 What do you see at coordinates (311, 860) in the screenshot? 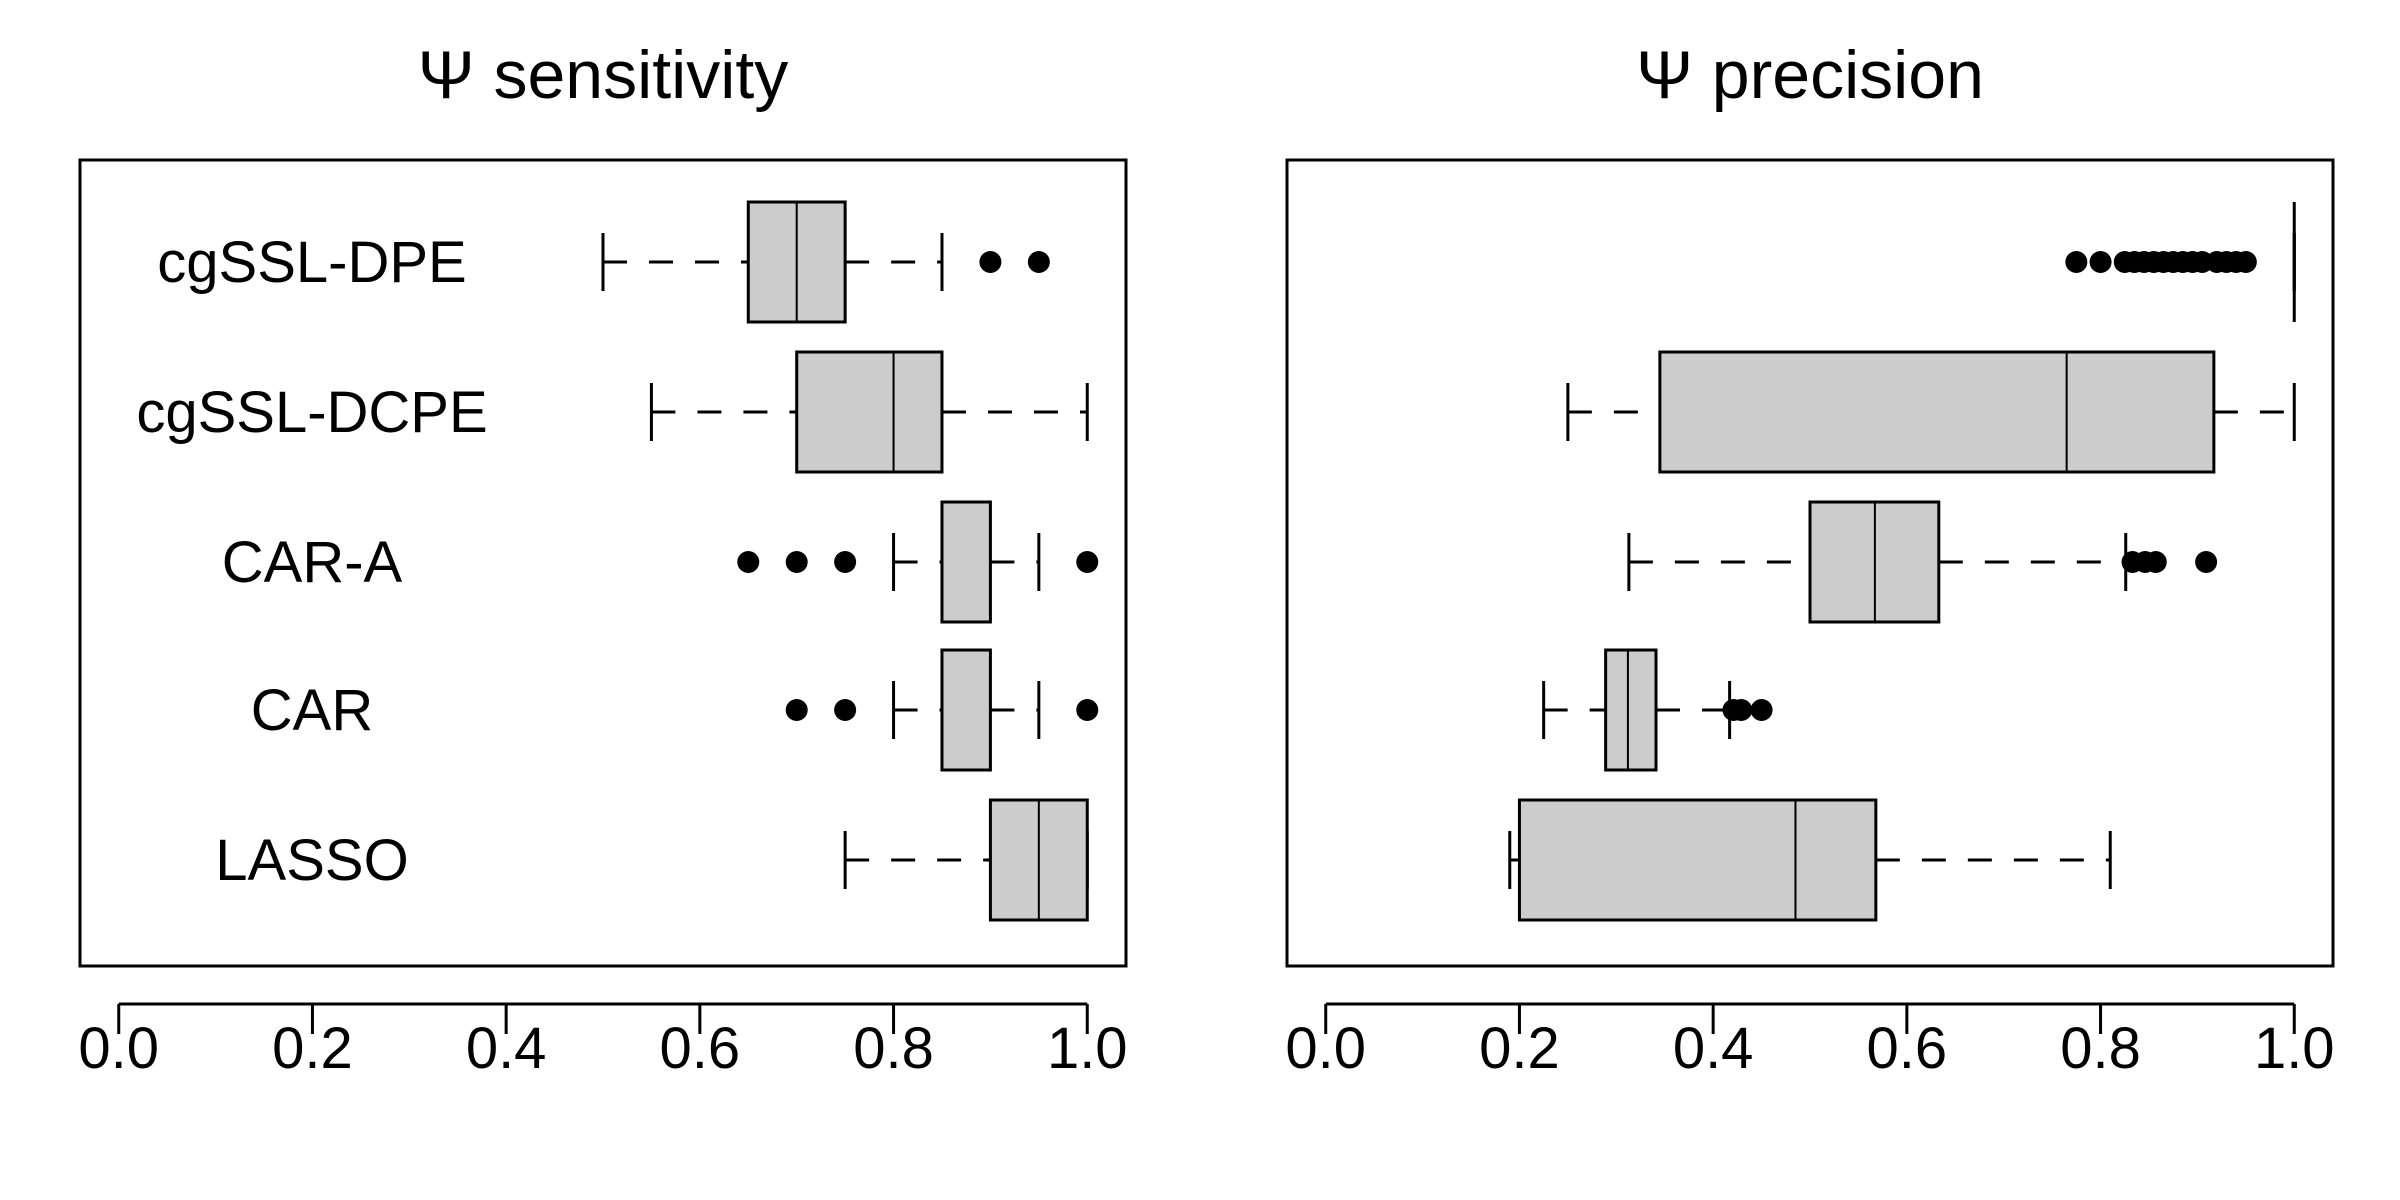
I see `category-label: LASSO` at bounding box center [311, 860].